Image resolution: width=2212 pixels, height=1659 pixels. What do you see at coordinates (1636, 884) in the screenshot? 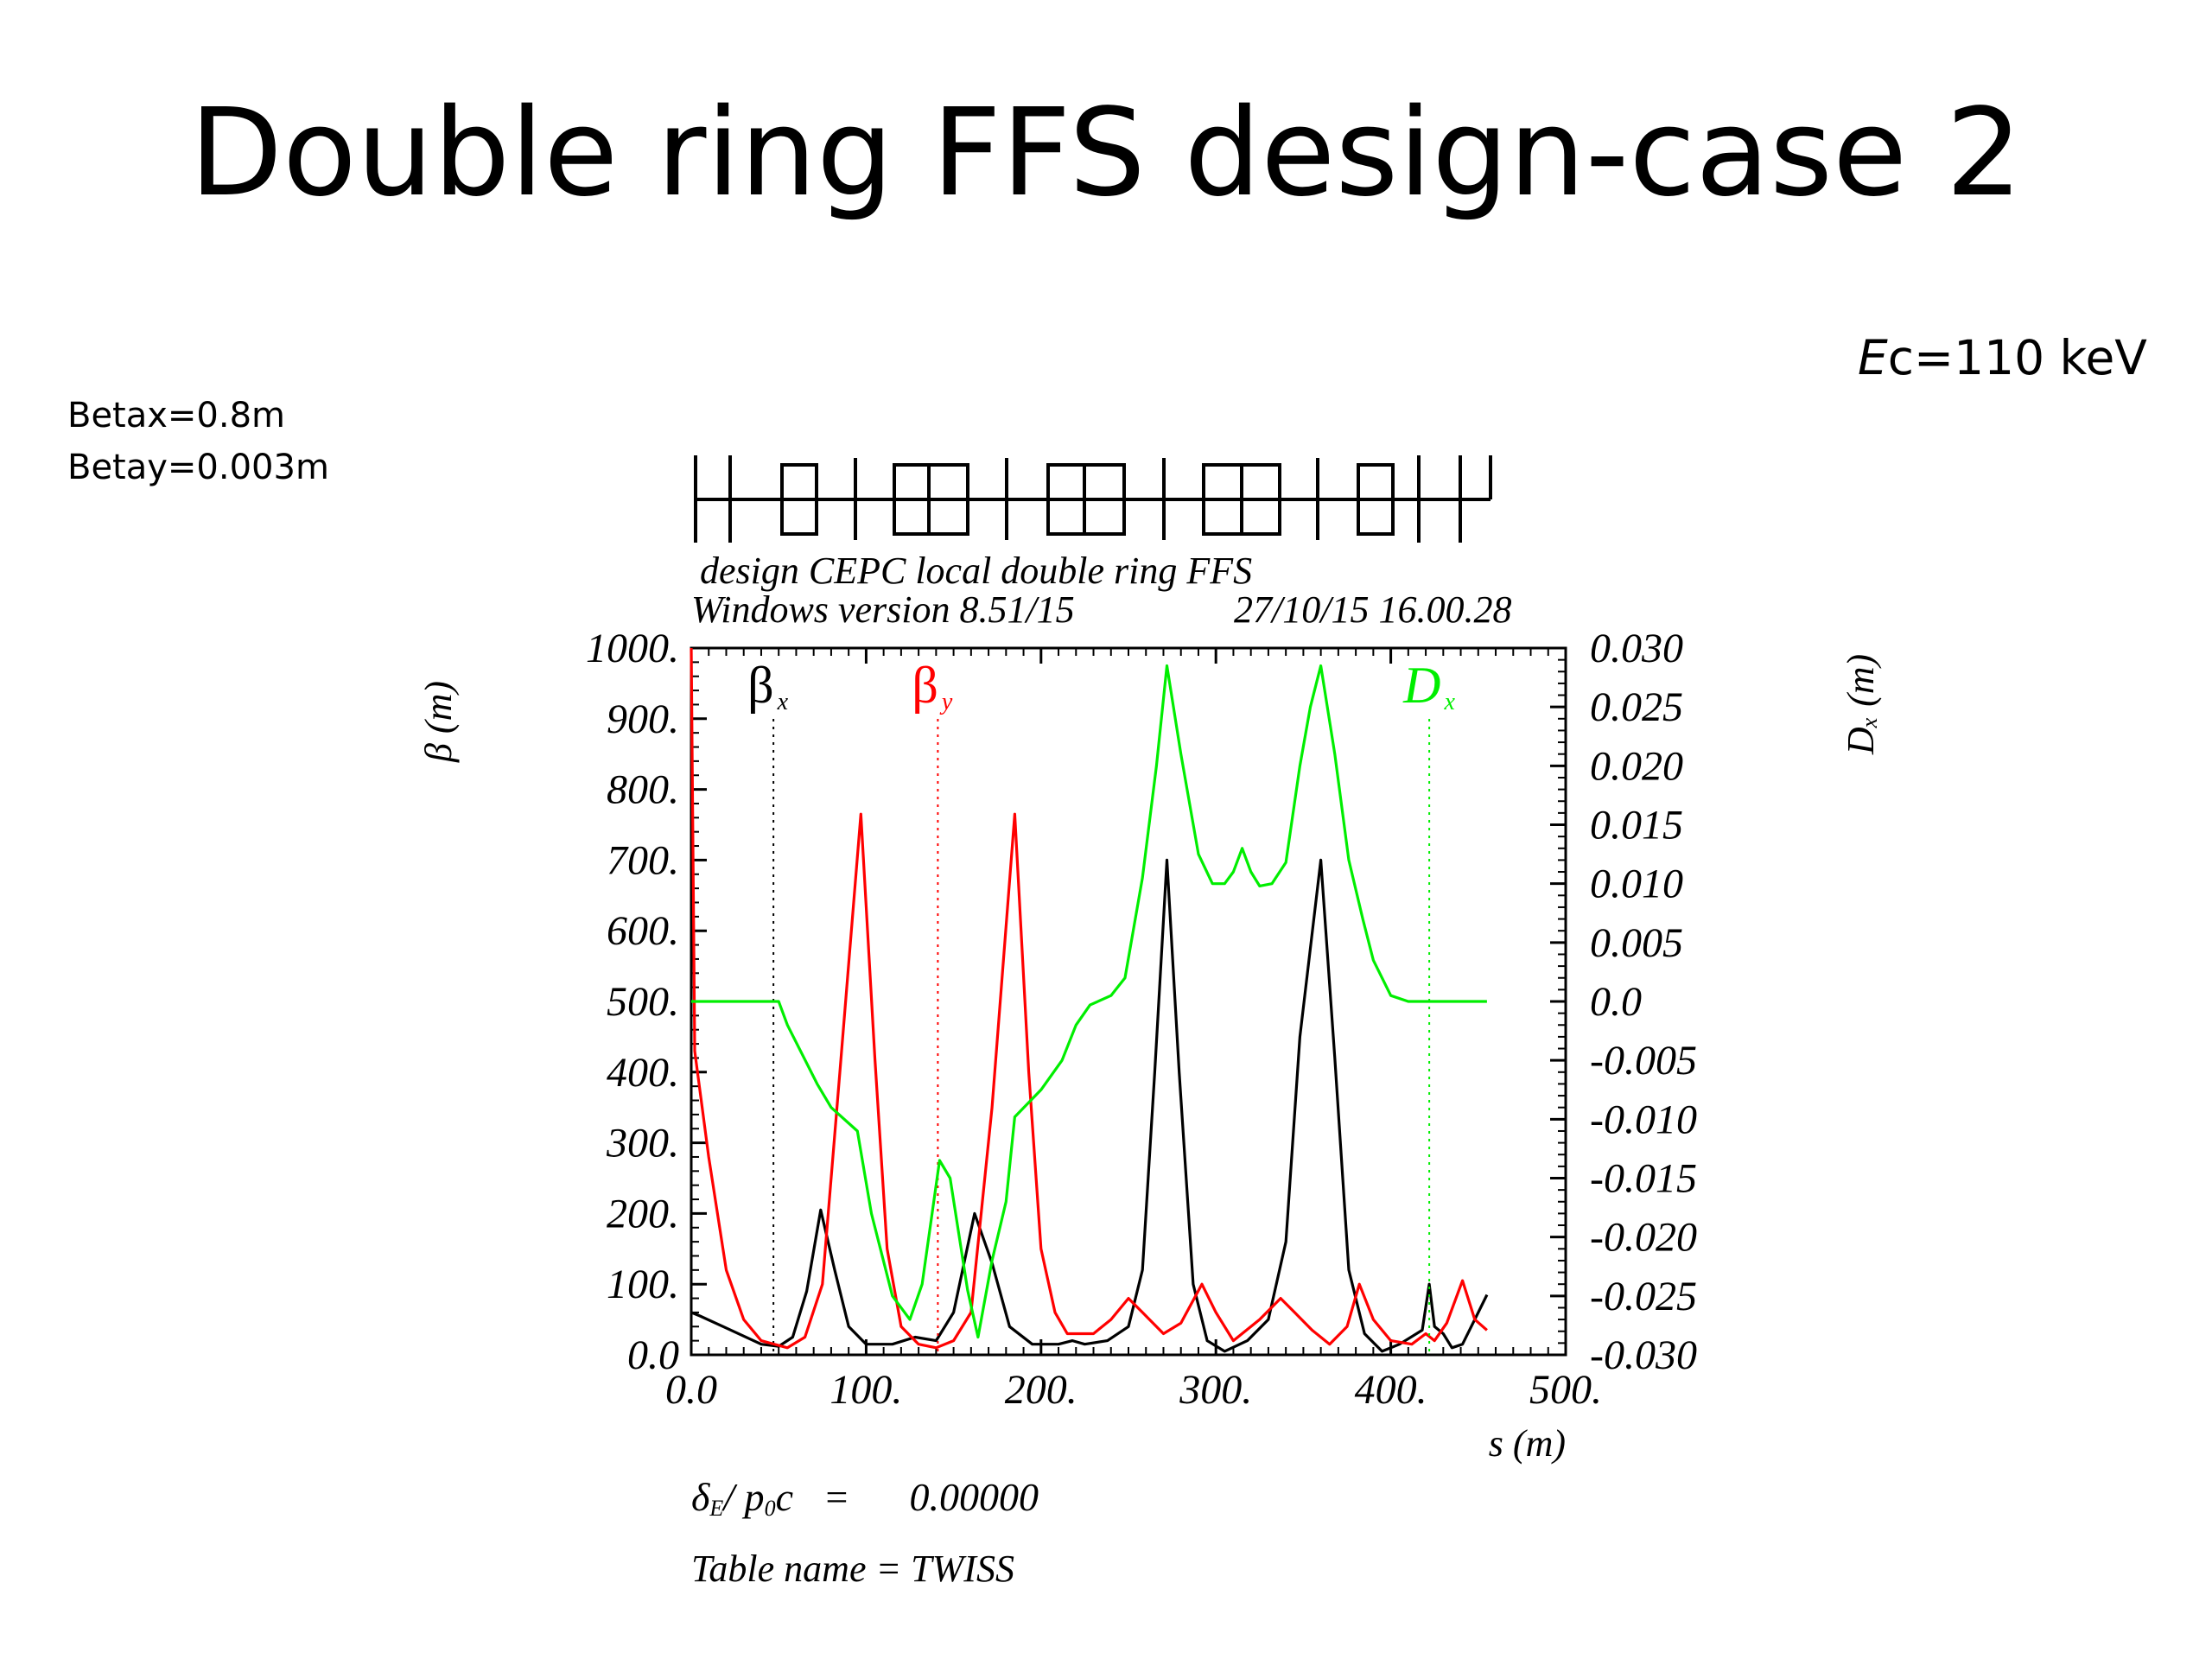
I see `y-right-tick-label: 0.010` at bounding box center [1636, 884].